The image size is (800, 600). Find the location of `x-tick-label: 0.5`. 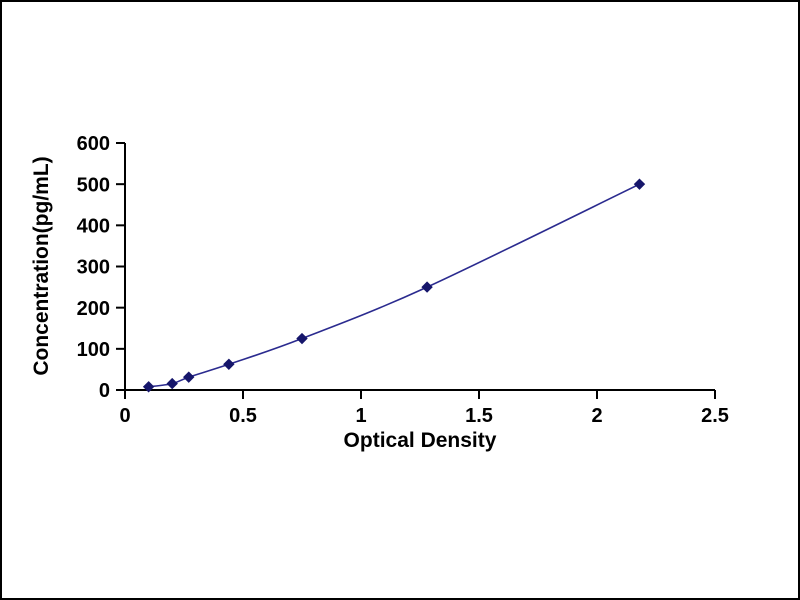

x-tick-label: 0.5 is located at coordinates (243, 416).